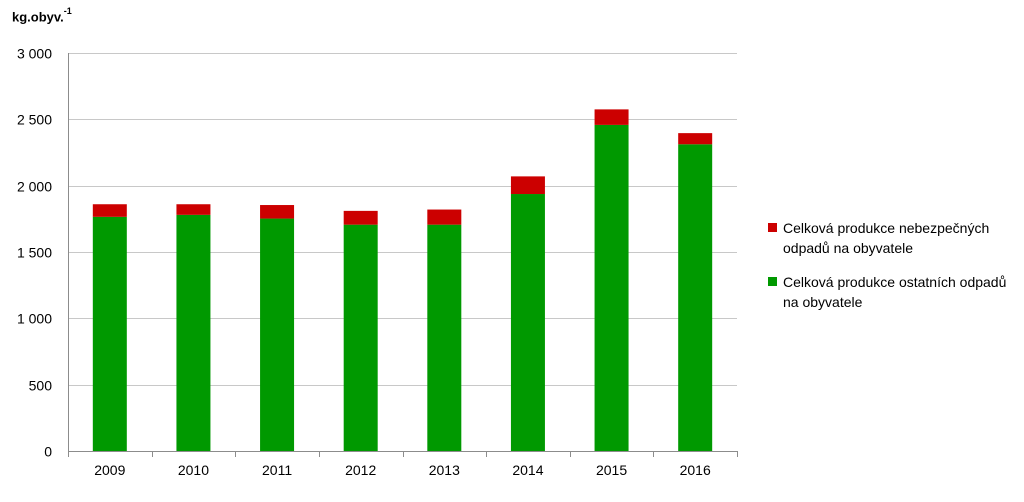 The image size is (1024, 502). What do you see at coordinates (193, 470) in the screenshot?
I see `x-tick-label: 2010` at bounding box center [193, 470].